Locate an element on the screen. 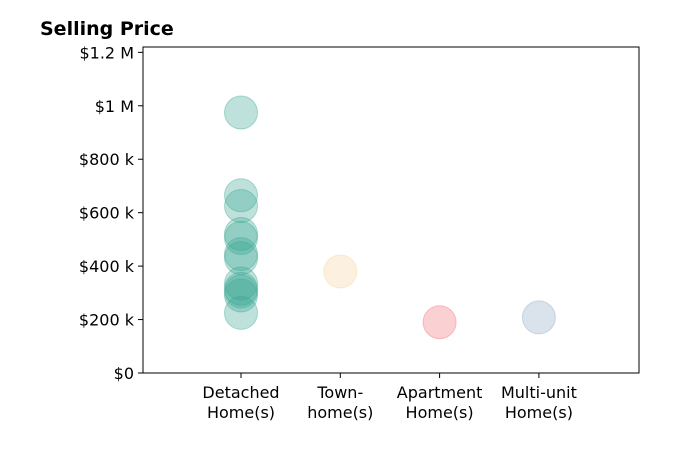 This screenshot has height=466, width=679. y-tick-label: $800 k is located at coordinates (107, 159).